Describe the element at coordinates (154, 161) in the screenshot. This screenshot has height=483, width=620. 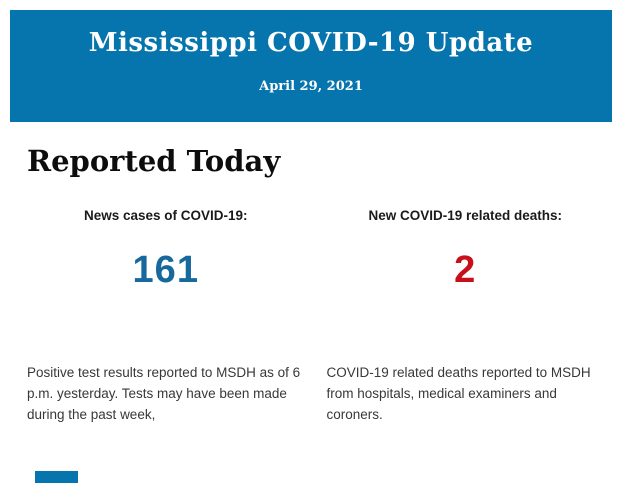
I see `section-heading: Reported Today` at that location.